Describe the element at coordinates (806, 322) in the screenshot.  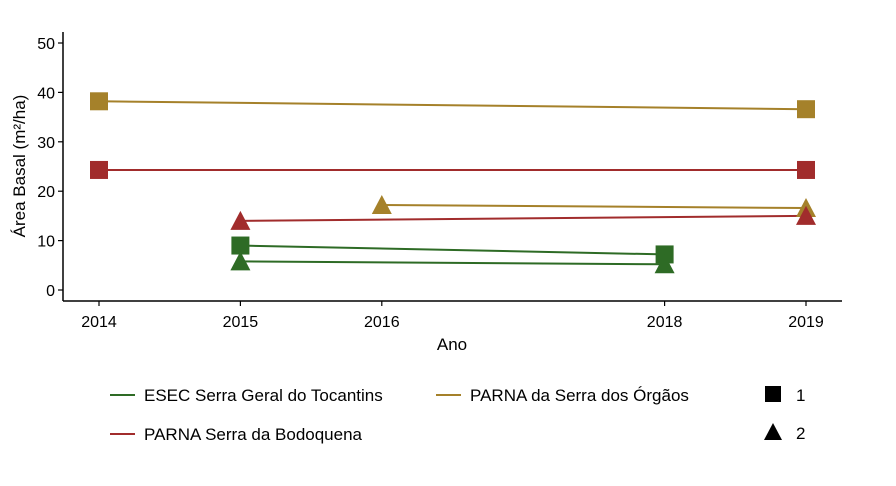
I see `x-tick-label: 2019` at that location.